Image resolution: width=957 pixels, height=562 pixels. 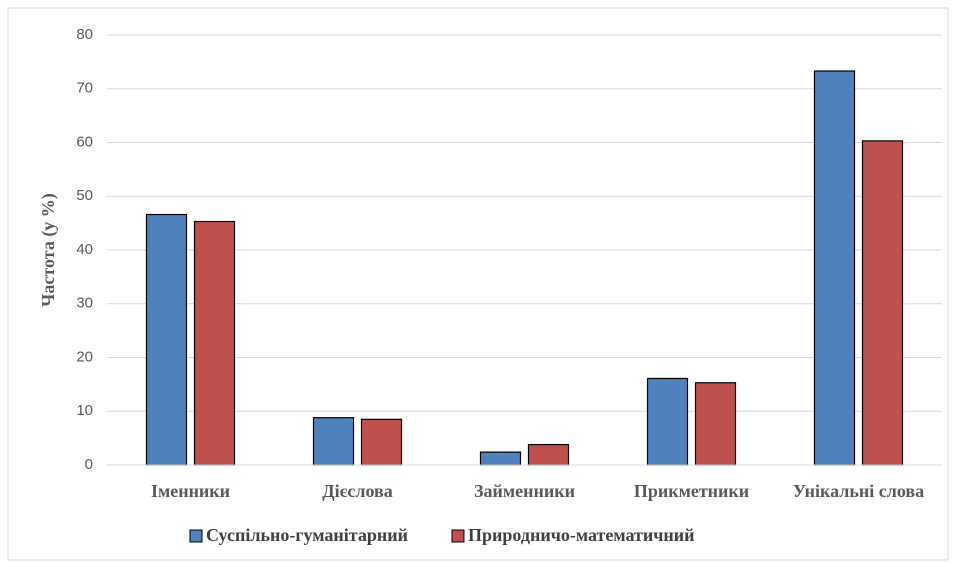 What do you see at coordinates (84, 356) in the screenshot?
I see `y-tick-label: 20` at bounding box center [84, 356].